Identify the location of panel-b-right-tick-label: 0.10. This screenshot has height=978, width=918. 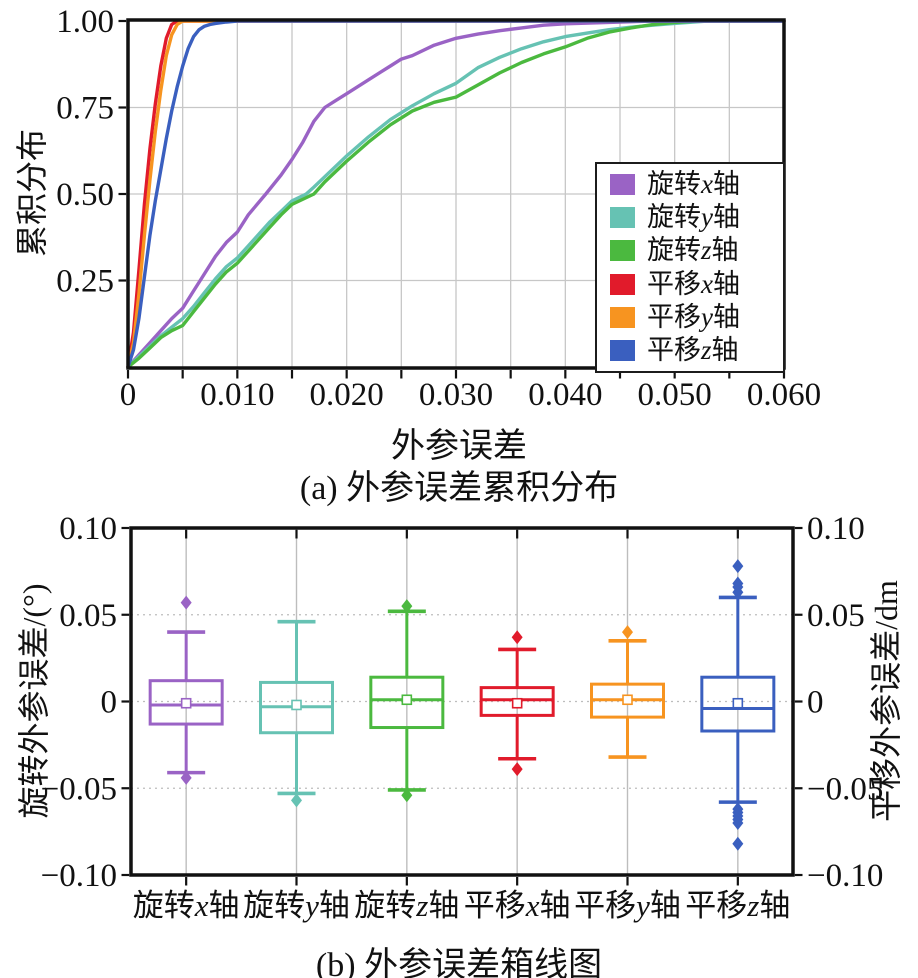
(836, 529).